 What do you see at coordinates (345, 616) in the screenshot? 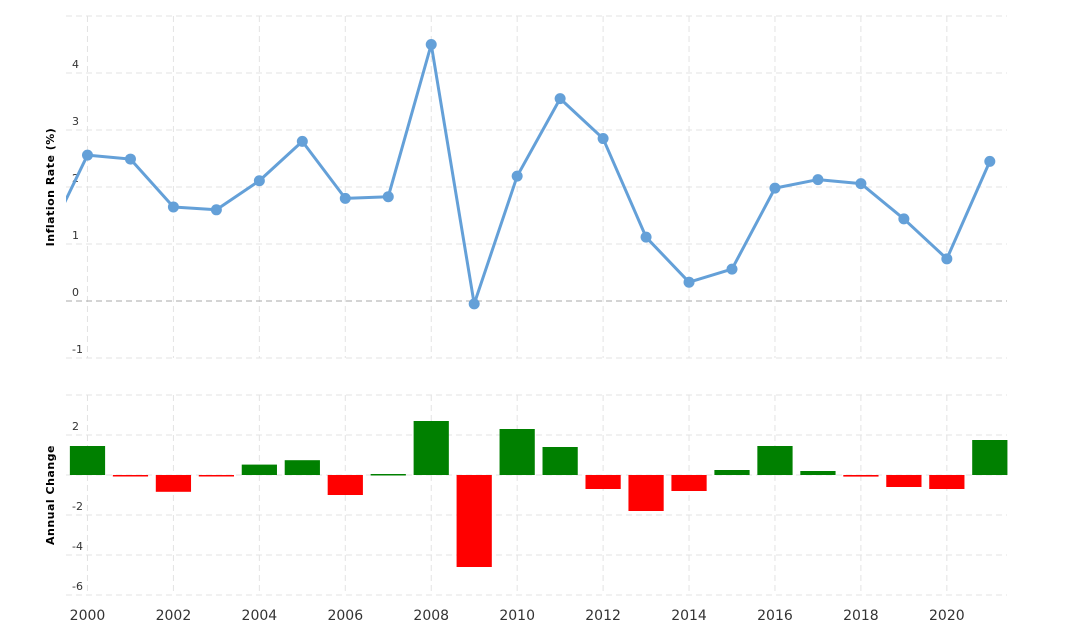
I see `x-tick-label: 2006` at bounding box center [345, 616].